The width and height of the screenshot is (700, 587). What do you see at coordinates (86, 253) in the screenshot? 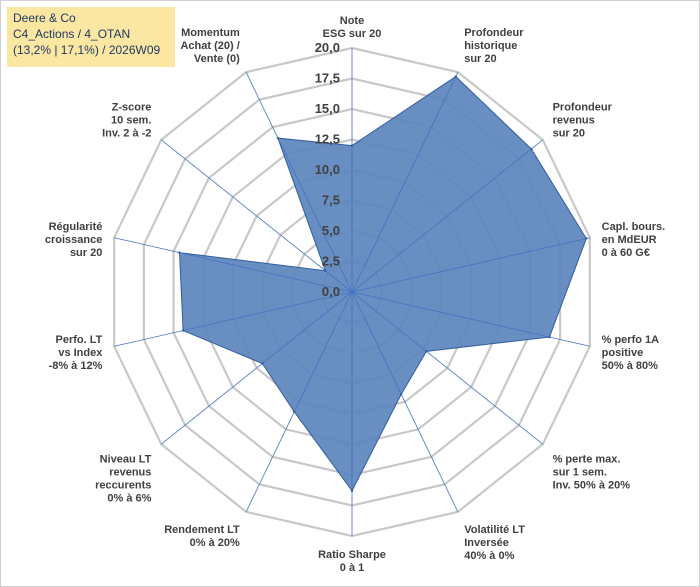
I see `axis-label-11-line-2: sur 20` at bounding box center [86, 253].